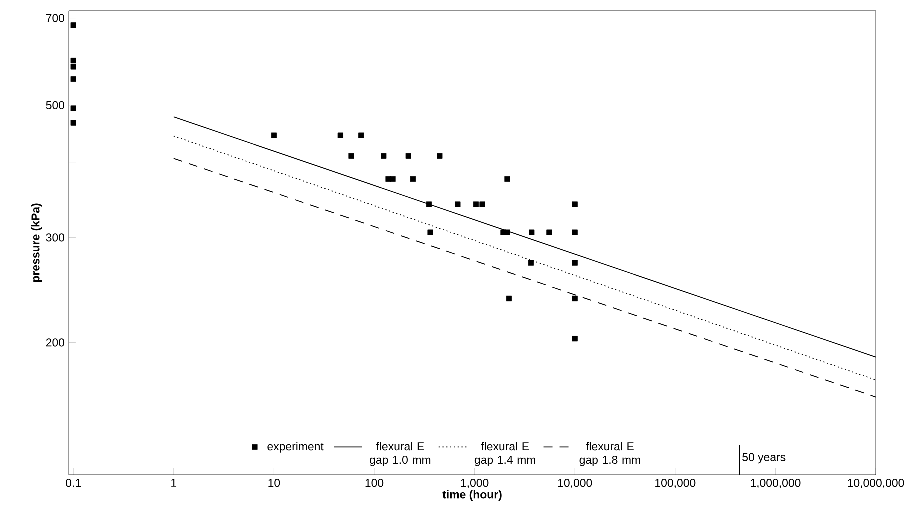  What do you see at coordinates (475, 483) in the screenshot?
I see `x-tick-label: 1,000` at bounding box center [475, 483].